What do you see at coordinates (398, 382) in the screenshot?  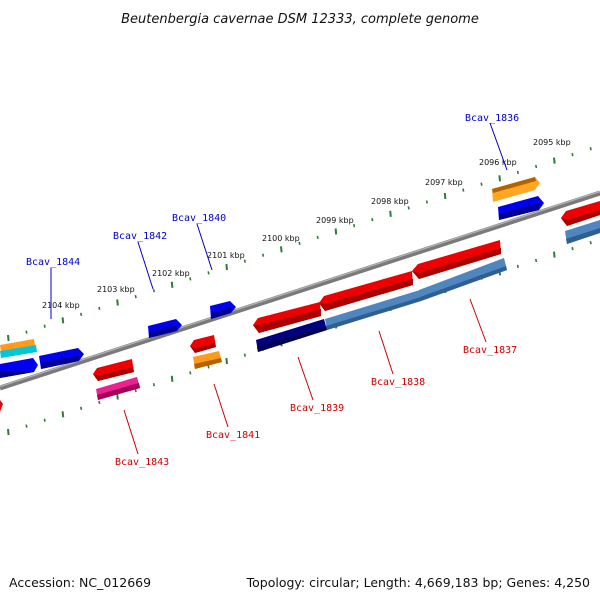 I see `gene-label-bcav-1838: Bcav_1838` at bounding box center [398, 382].